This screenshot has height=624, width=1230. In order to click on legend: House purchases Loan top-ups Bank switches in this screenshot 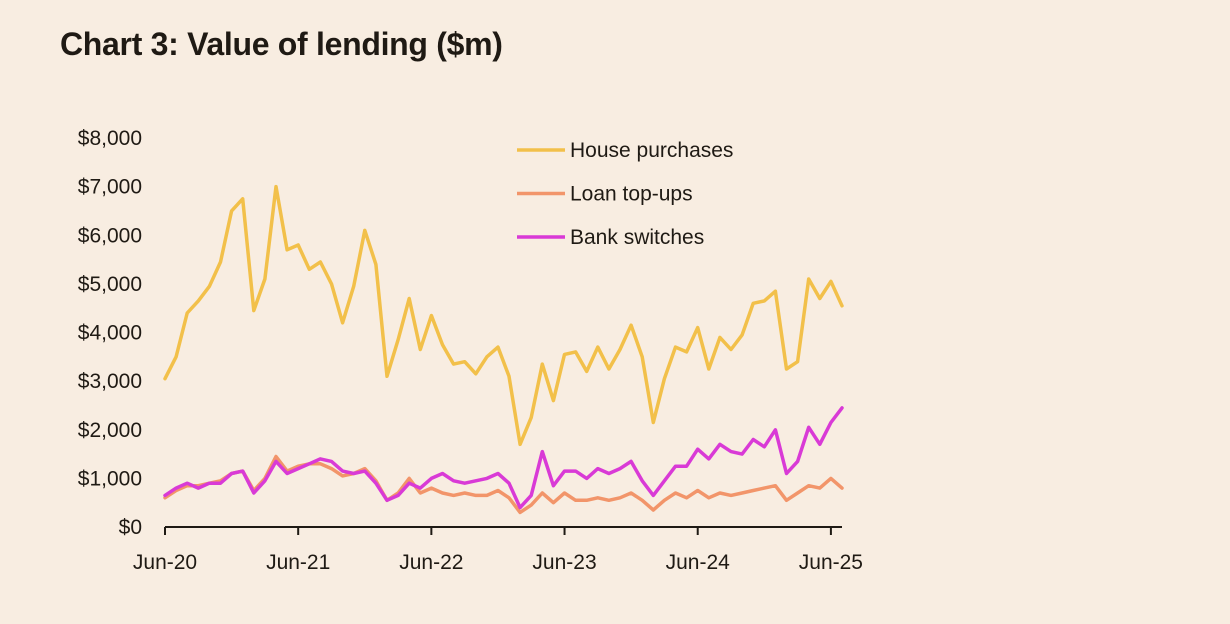, I will do `click(625, 194)`.